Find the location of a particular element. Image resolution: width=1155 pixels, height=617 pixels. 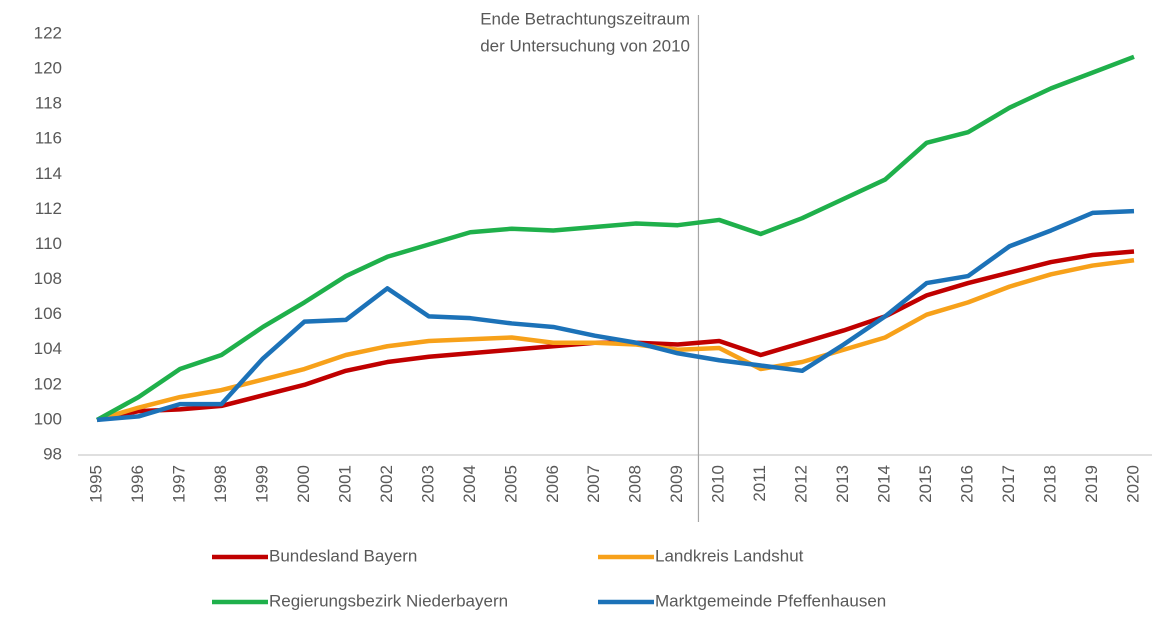

x-tick-label: 2005 is located at coordinates (510, 484).